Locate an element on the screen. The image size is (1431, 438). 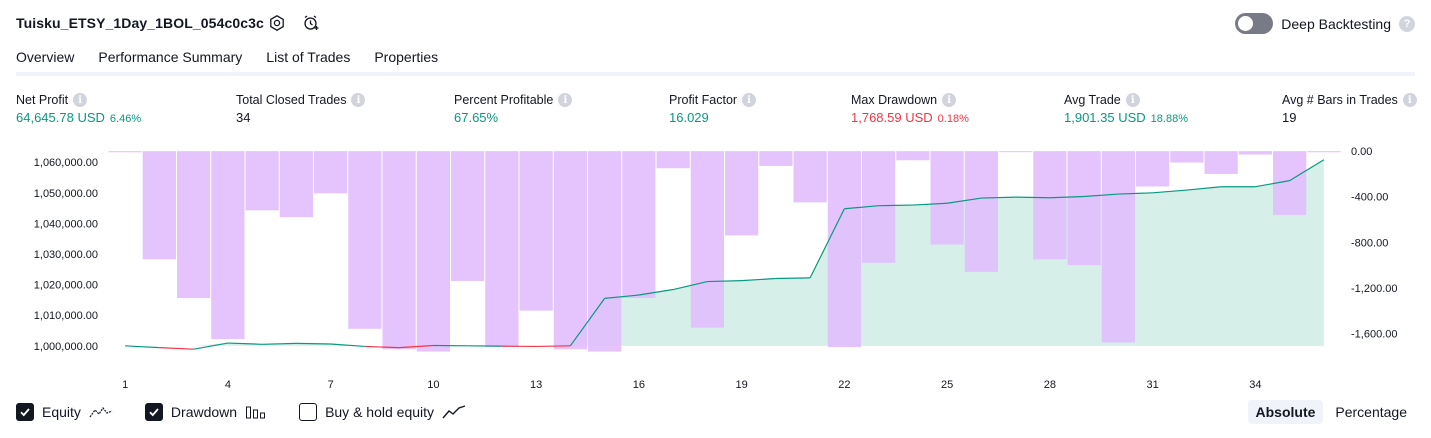
x-axis-tick-label: 1 is located at coordinates (125, 385).